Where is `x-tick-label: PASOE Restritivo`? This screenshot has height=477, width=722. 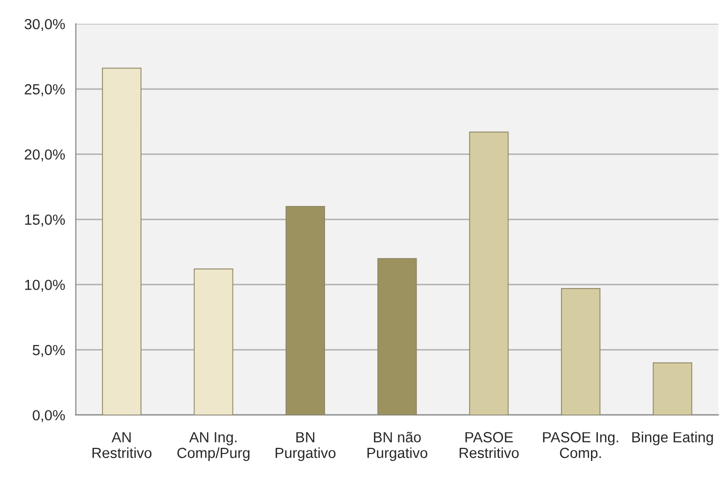 x-tick-label: PASOE Restritivo is located at coordinates (489, 445).